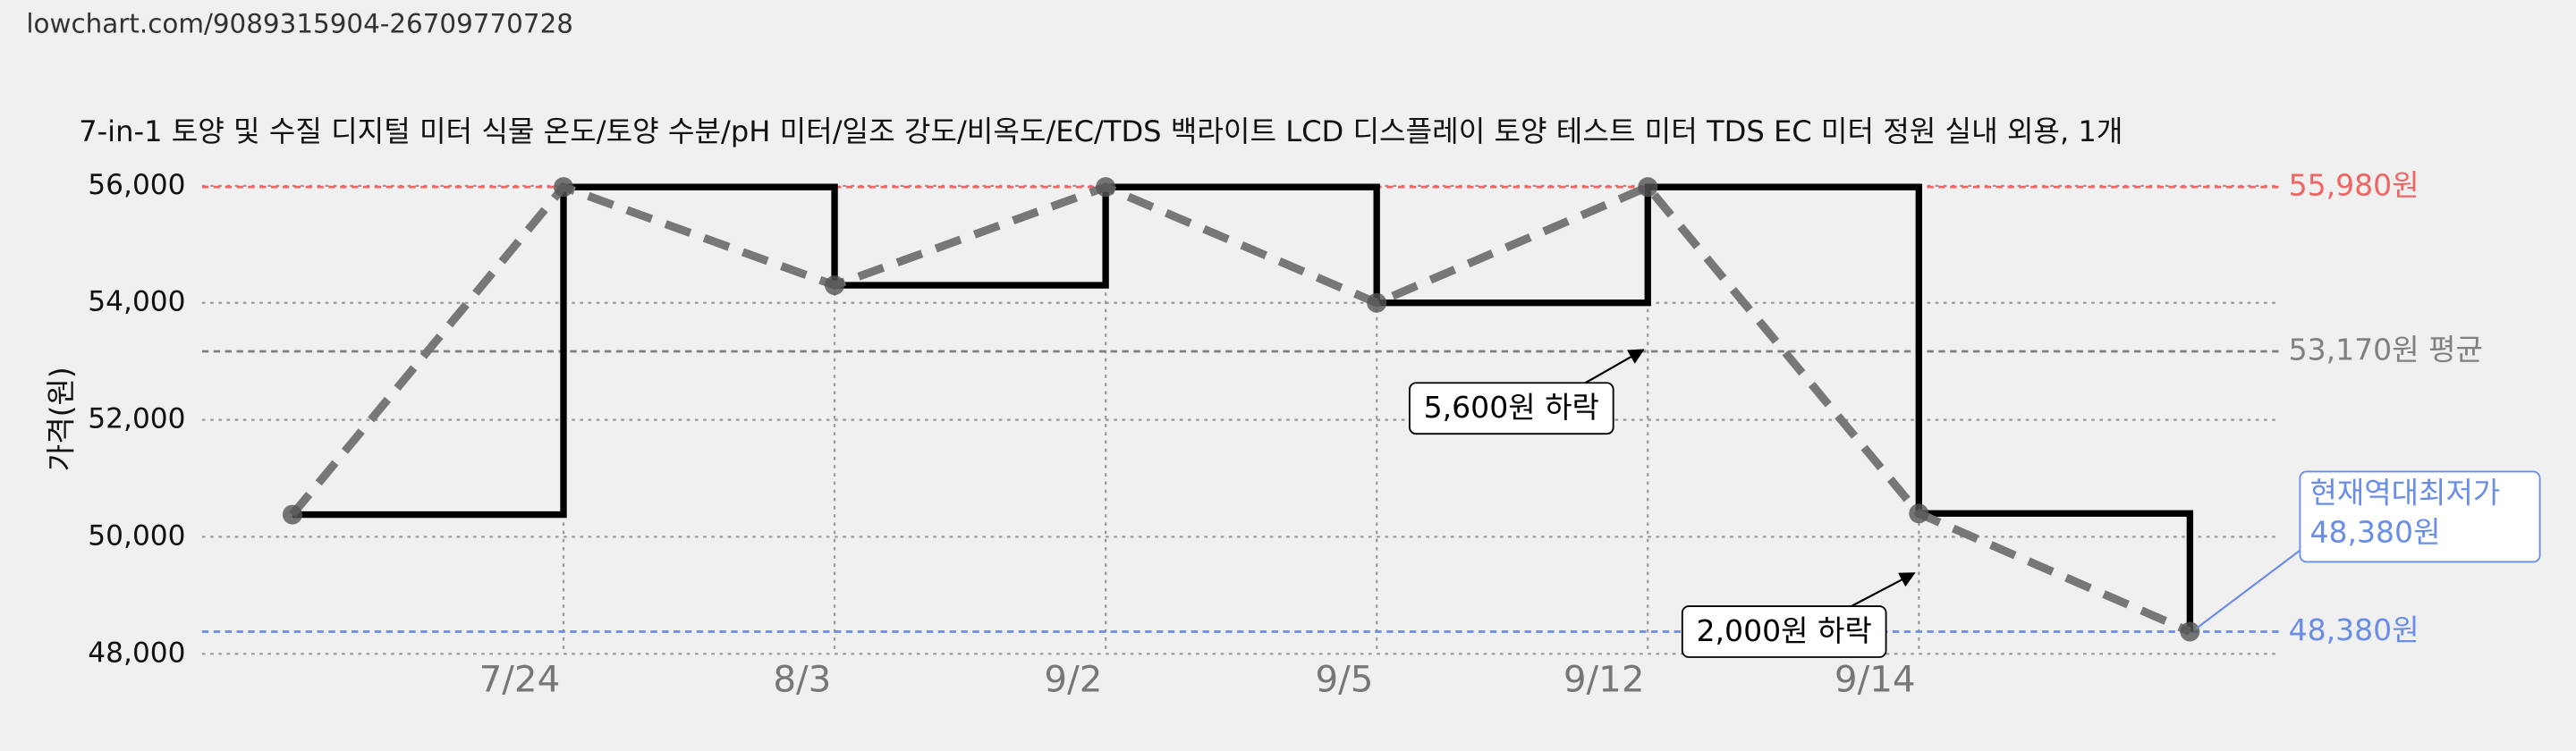  Describe the element at coordinates (2354, 185) in the screenshot. I see `reference-label: 55,980원` at that location.